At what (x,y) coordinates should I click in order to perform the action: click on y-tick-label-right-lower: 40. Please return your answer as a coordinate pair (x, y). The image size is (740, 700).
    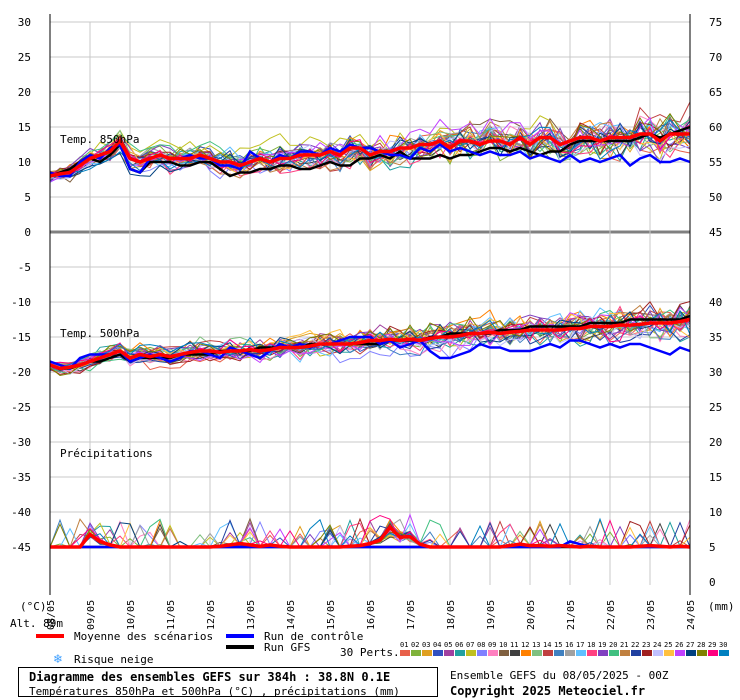
    Looking at the image, I should click on (715, 302).